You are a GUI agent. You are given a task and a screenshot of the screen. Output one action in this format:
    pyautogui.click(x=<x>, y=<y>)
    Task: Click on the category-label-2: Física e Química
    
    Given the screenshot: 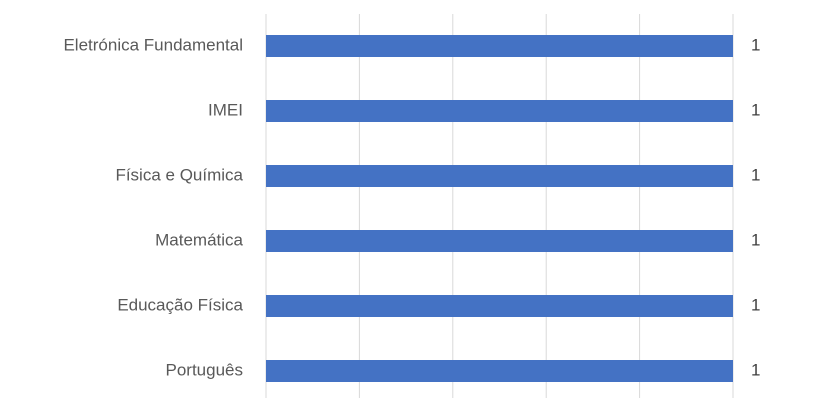 What is the action you would take?
    pyautogui.click(x=179, y=174)
    